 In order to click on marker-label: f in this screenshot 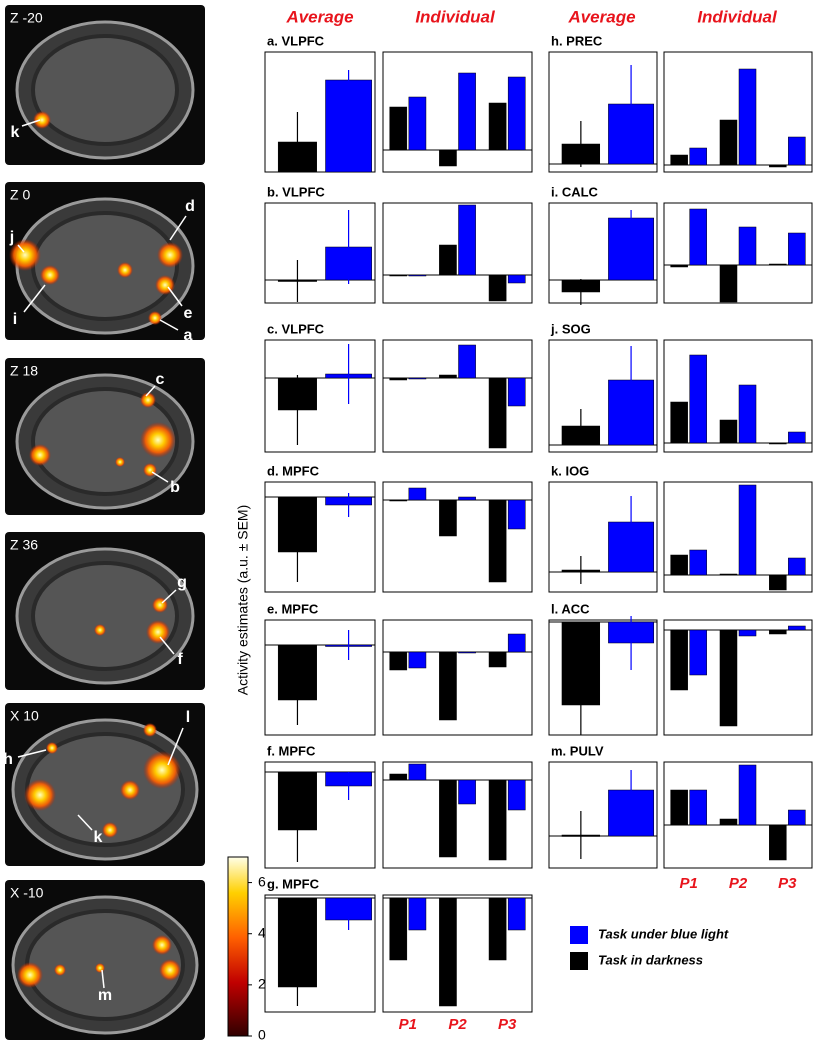, I will do `click(180, 659)`.